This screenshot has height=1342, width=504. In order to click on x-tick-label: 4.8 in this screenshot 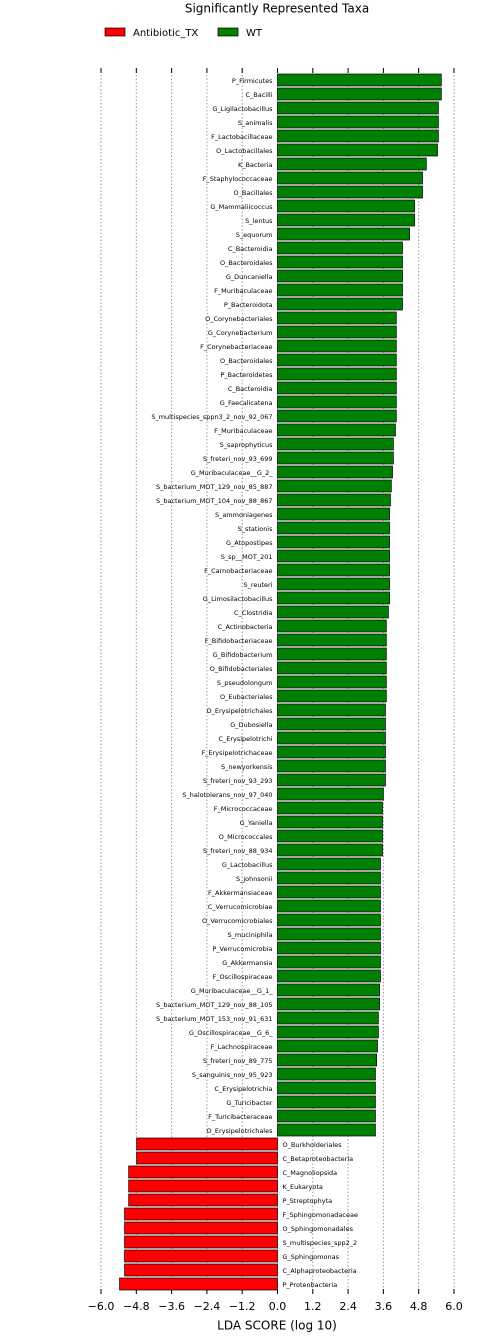, I will do `click(419, 1306)`.